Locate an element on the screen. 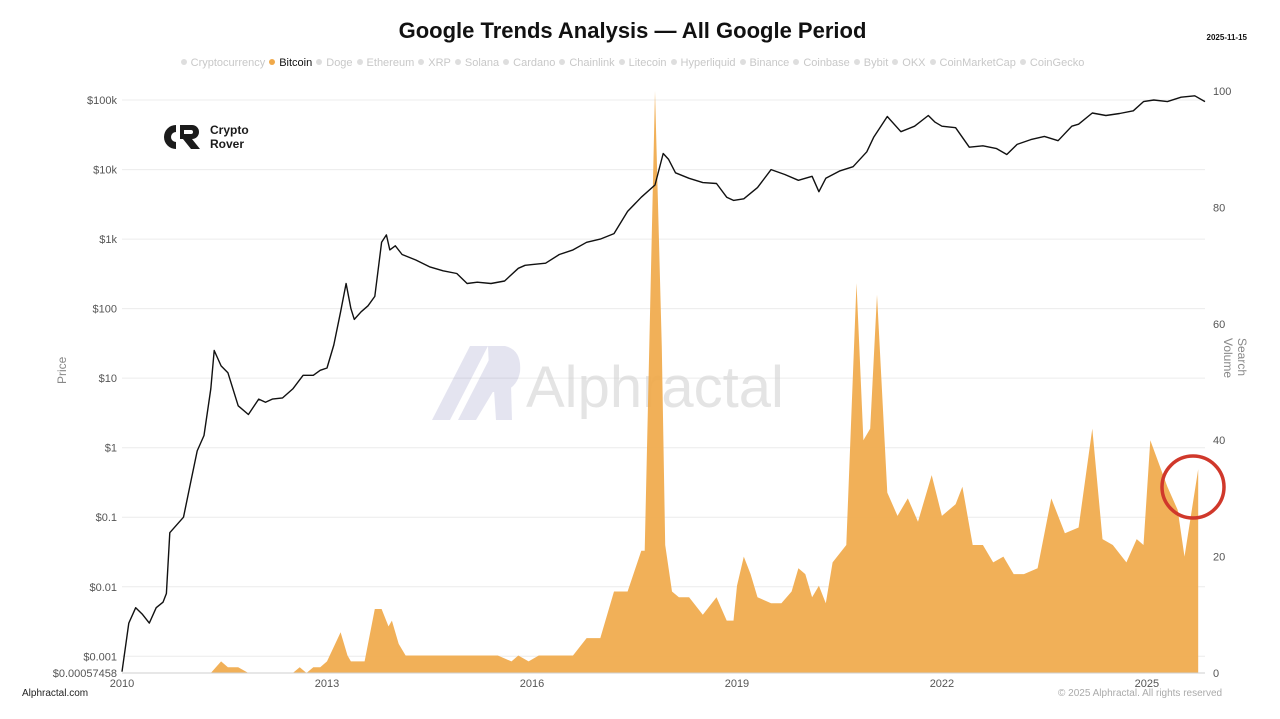 The width and height of the screenshot is (1280, 719). y-tick-label-right: 40 is located at coordinates (1219, 441).